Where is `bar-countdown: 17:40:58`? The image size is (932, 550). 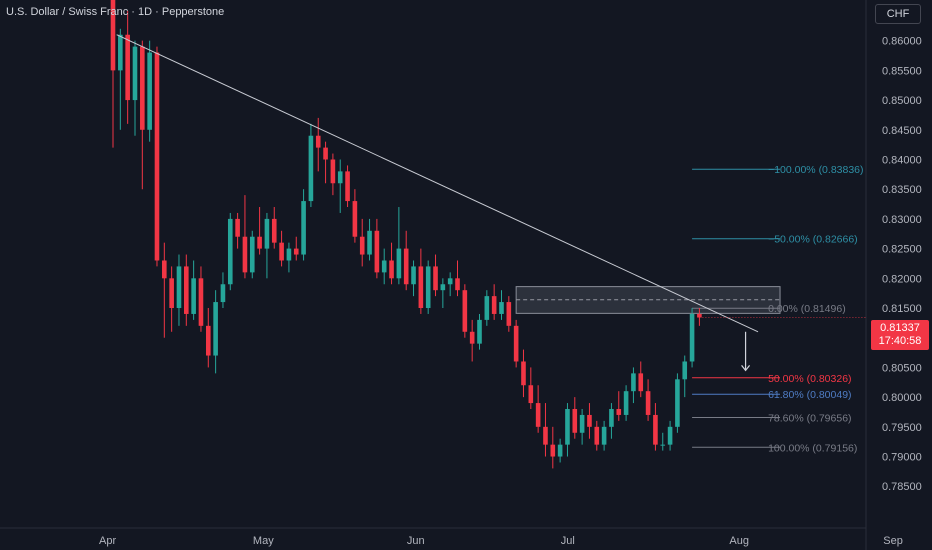
bar-countdown: 17:40:58 is located at coordinates (900, 341).